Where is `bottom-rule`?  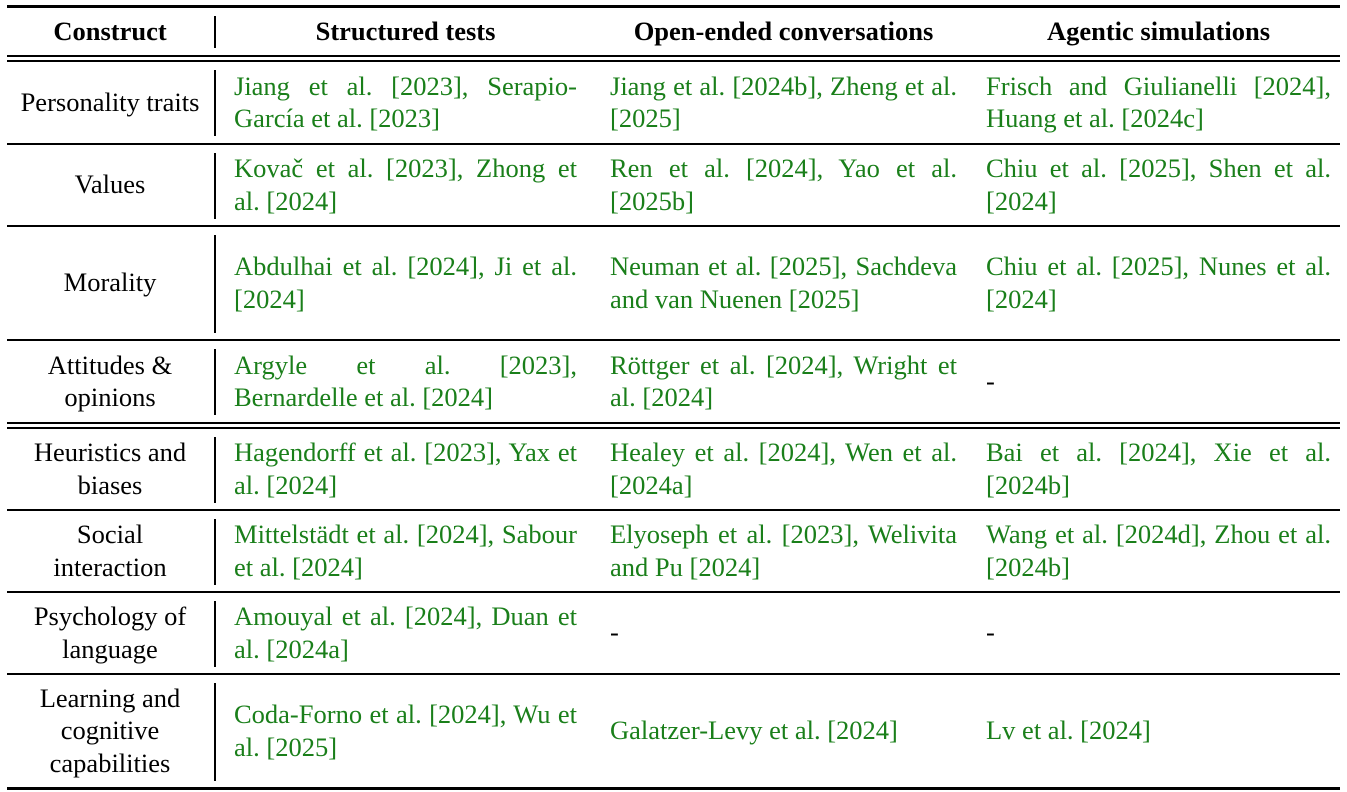 bottom-rule is located at coordinates (673, 788).